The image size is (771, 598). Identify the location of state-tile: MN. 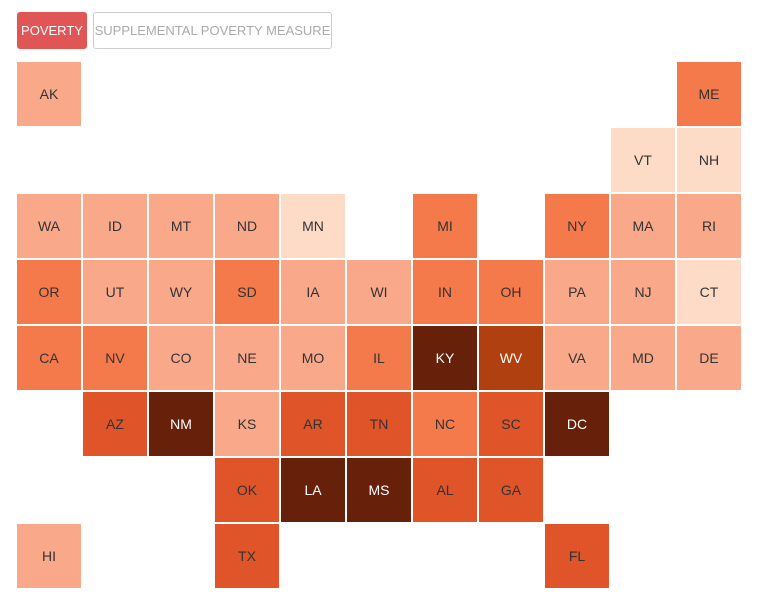
(313, 226).